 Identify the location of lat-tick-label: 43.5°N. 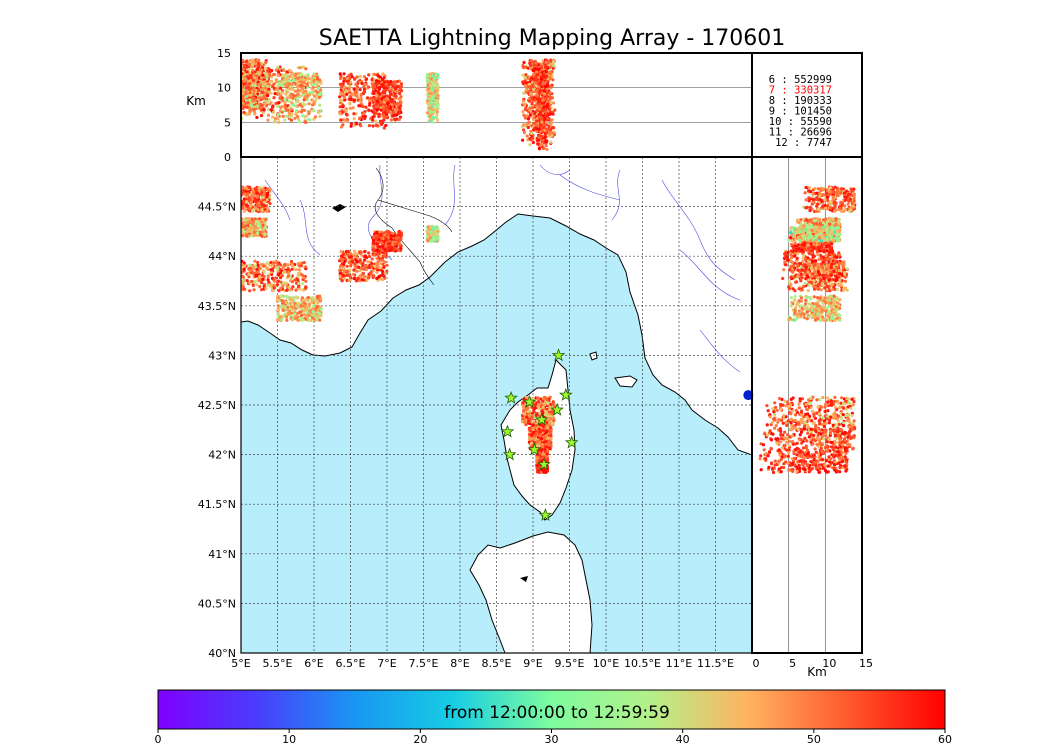
(217, 306).